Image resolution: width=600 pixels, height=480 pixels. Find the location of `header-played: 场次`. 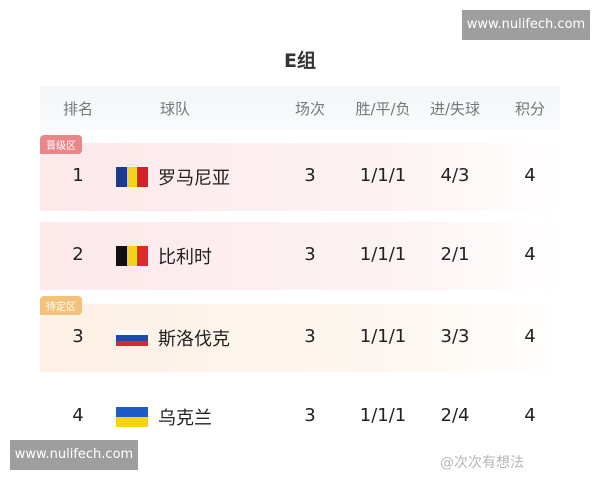

header-played: 场次 is located at coordinates (310, 109).